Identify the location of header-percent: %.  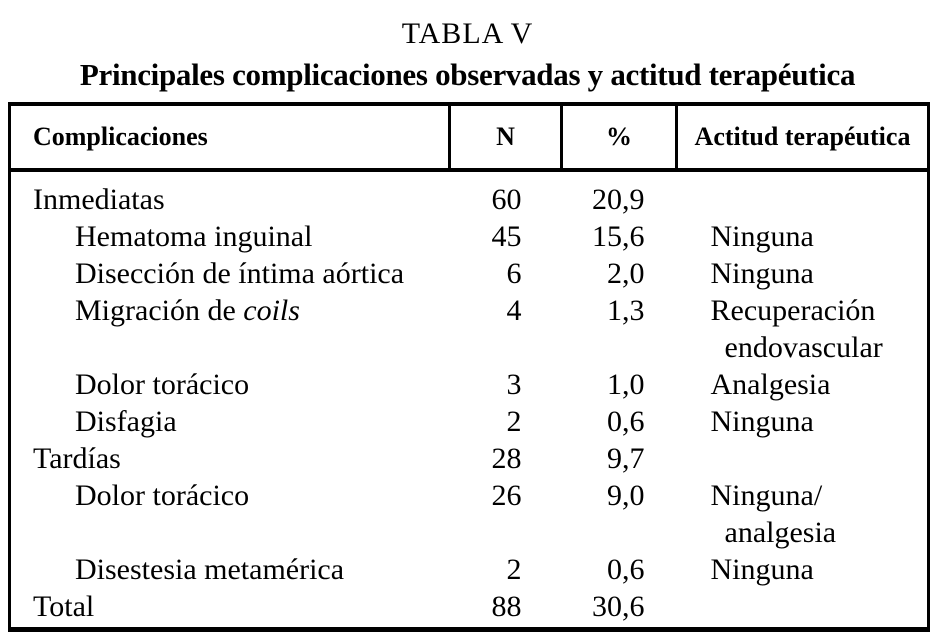
(619, 138).